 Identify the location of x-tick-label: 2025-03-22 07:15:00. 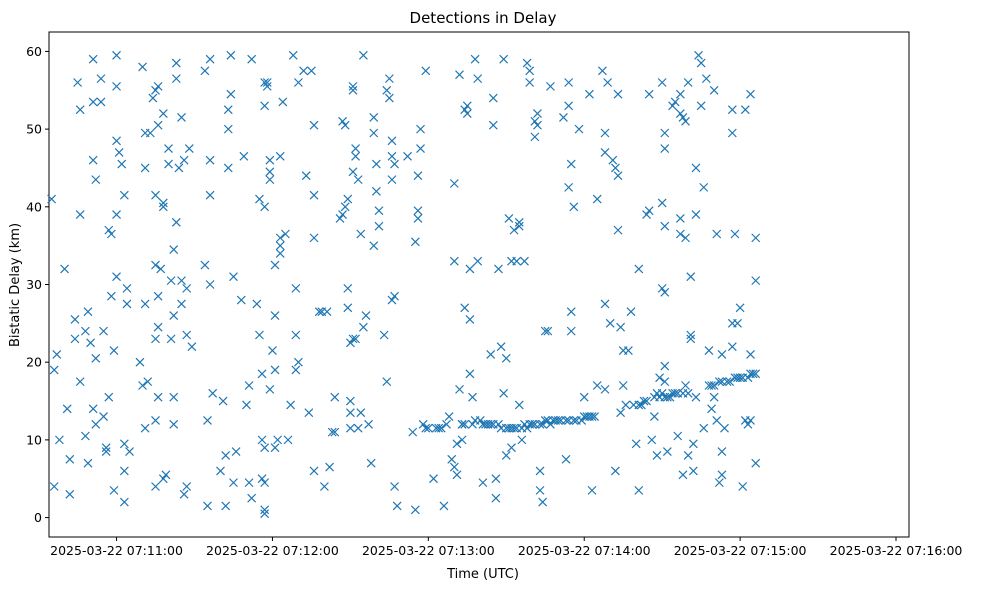
(740, 550).